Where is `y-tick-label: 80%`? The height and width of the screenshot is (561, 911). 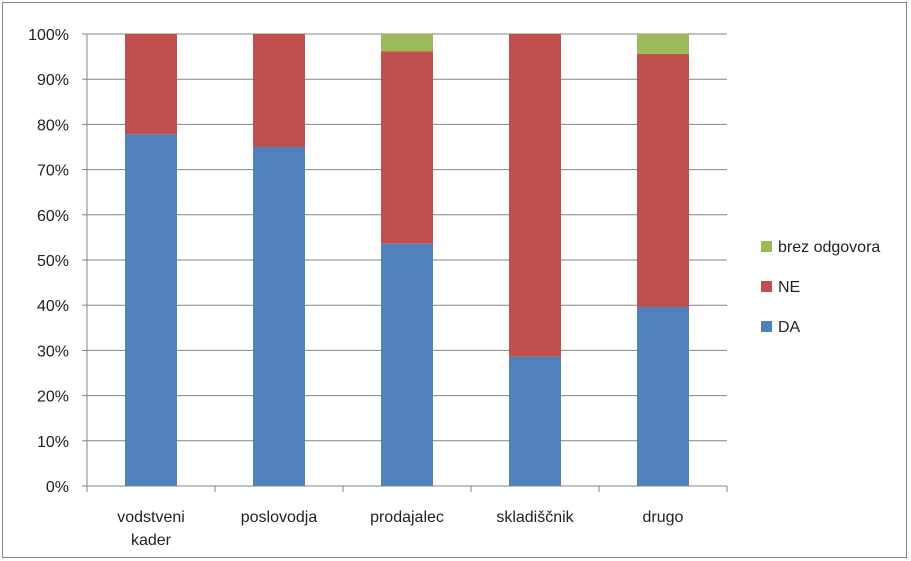 y-tick-label: 80% is located at coordinates (53, 125).